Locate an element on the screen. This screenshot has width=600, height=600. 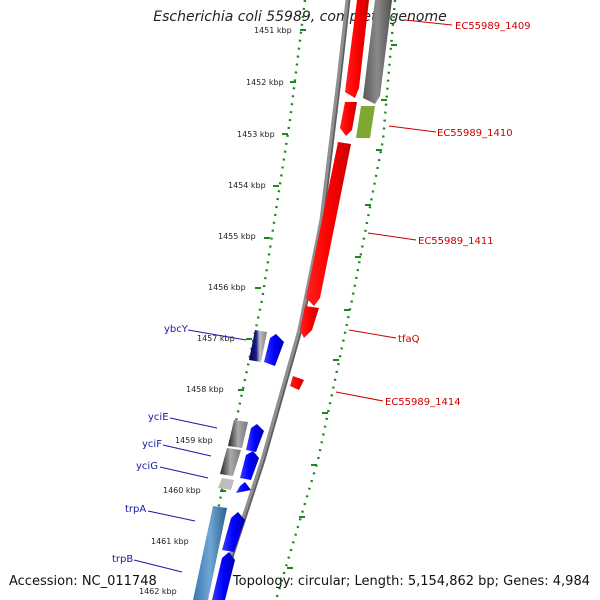
forward-genes is located at coordinates (341, 195).